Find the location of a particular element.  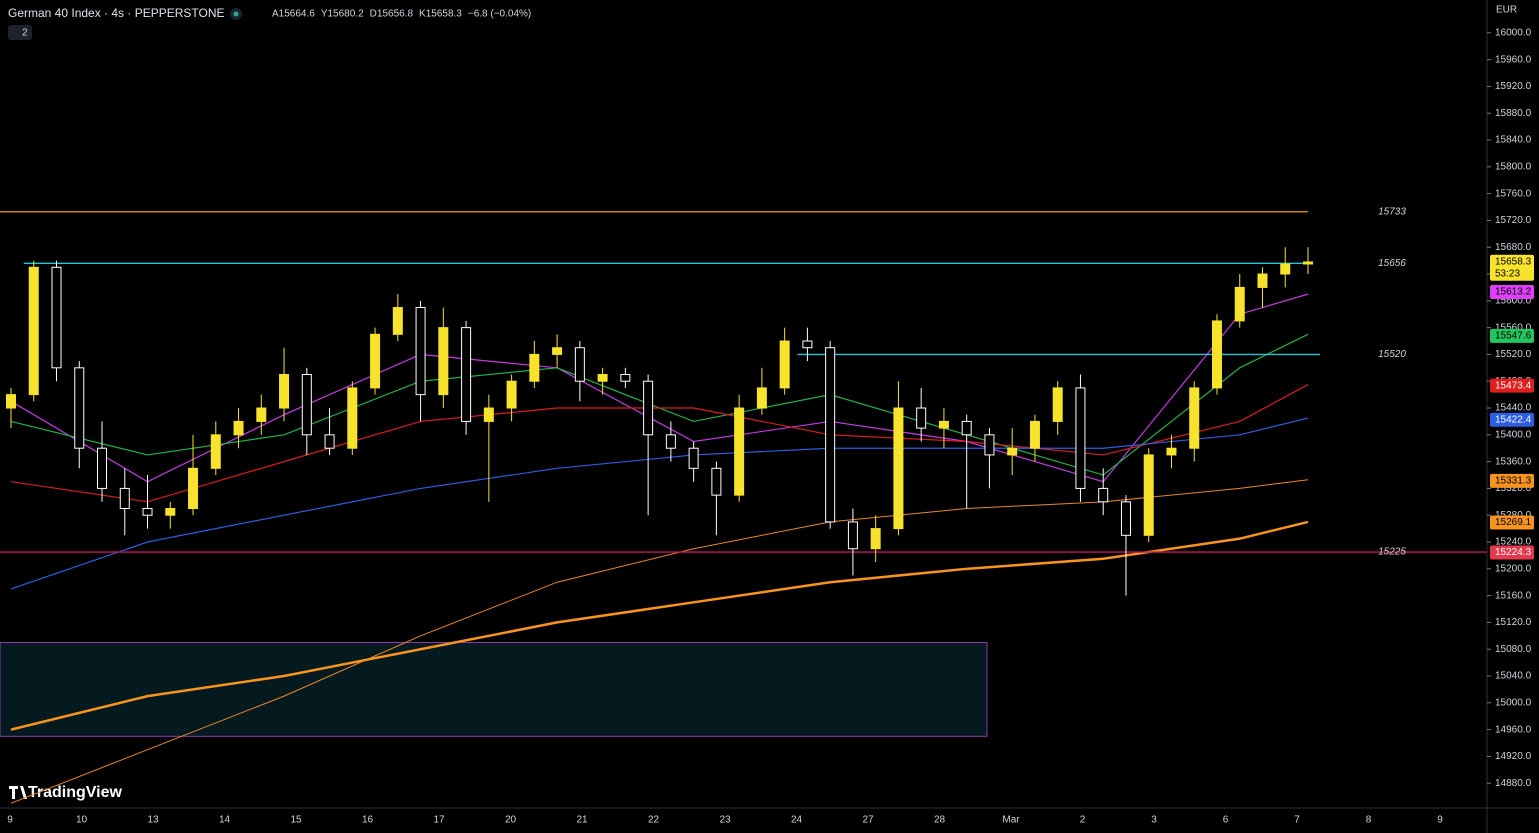

y-tick-label: 15920.0 is located at coordinates (1513, 86).